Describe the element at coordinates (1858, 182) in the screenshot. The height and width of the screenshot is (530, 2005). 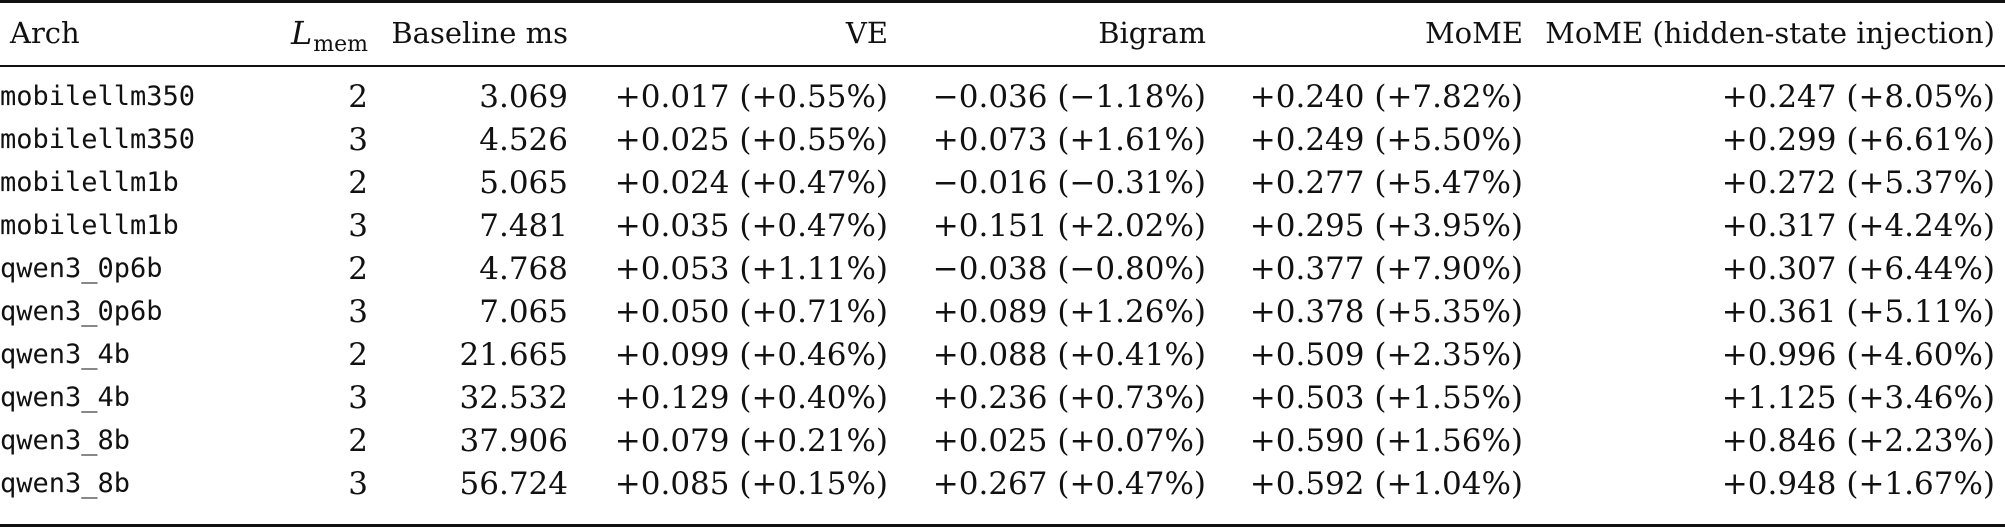
I see `cell-mome-hsi: +0.272 (+5.37%)` at that location.